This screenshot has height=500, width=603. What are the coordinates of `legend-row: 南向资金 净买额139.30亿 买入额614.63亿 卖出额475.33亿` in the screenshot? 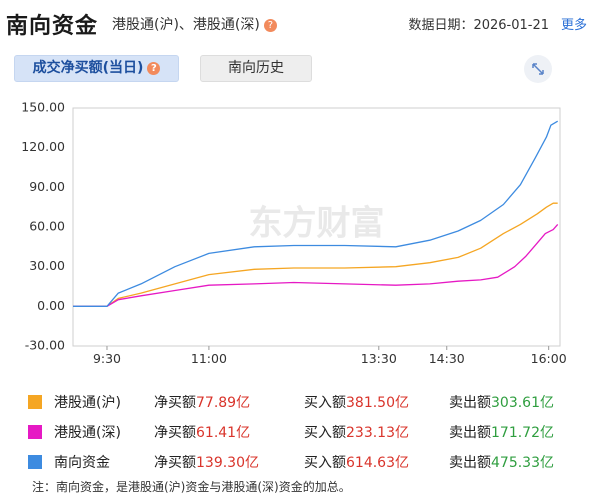 It's located at (301, 461).